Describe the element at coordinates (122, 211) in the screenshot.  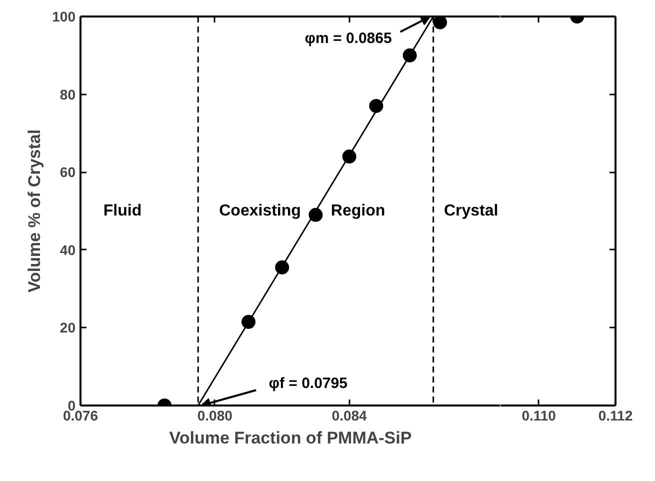
I see `annotation: Fluid` at that location.